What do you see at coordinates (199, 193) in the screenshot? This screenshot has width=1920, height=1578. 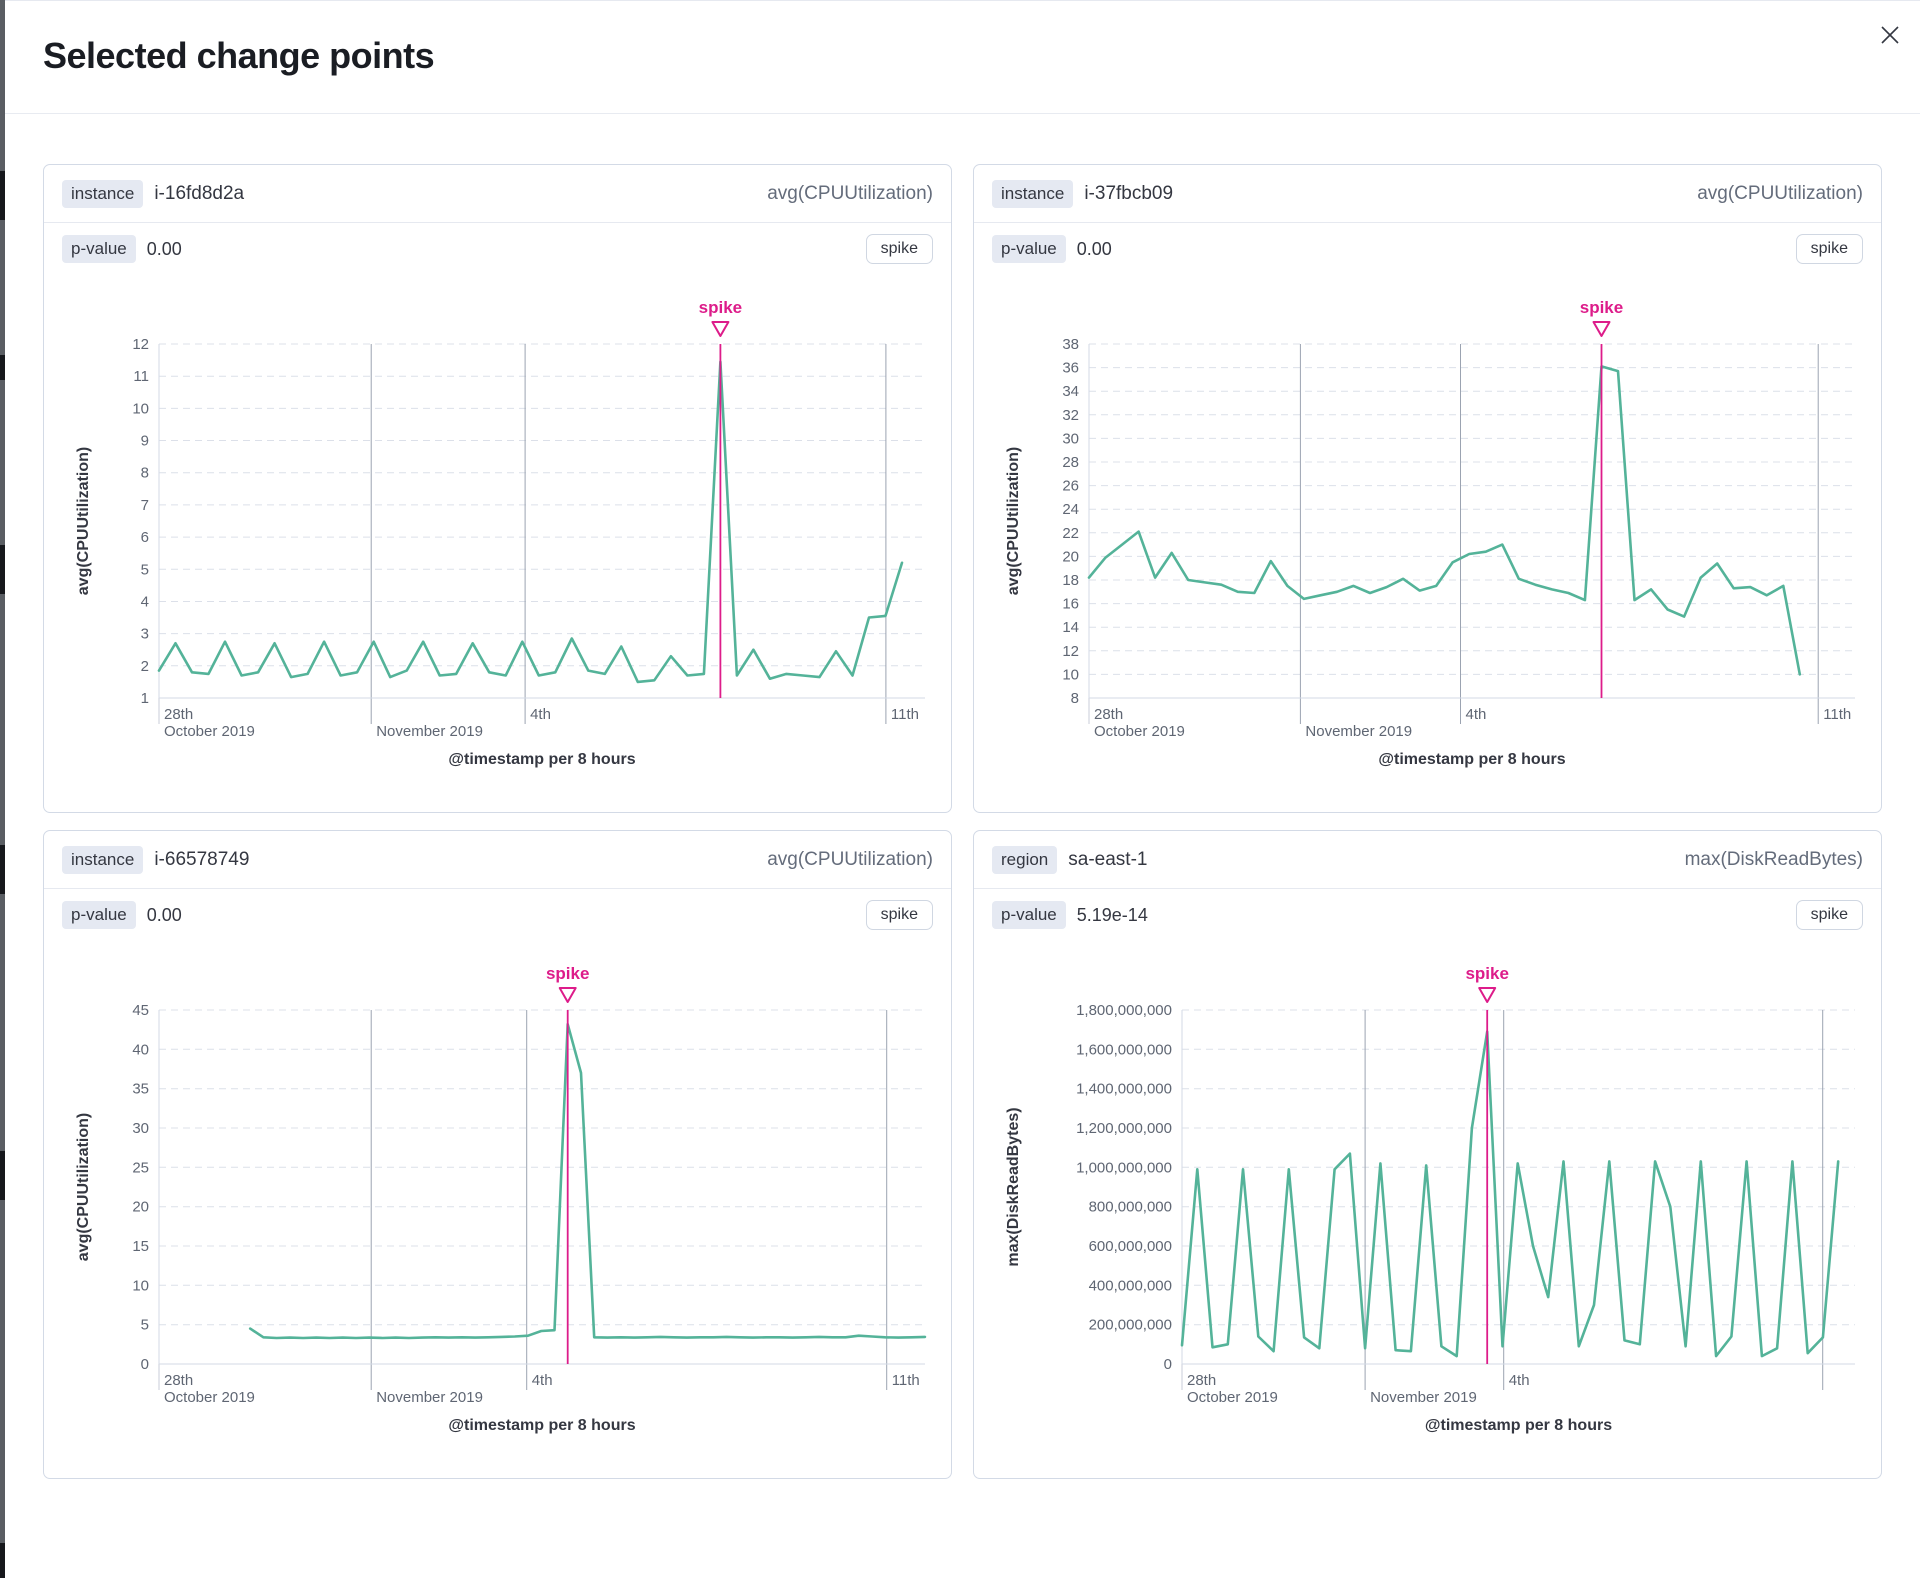 I see `split-field-value: i-16fd8d2a` at bounding box center [199, 193].